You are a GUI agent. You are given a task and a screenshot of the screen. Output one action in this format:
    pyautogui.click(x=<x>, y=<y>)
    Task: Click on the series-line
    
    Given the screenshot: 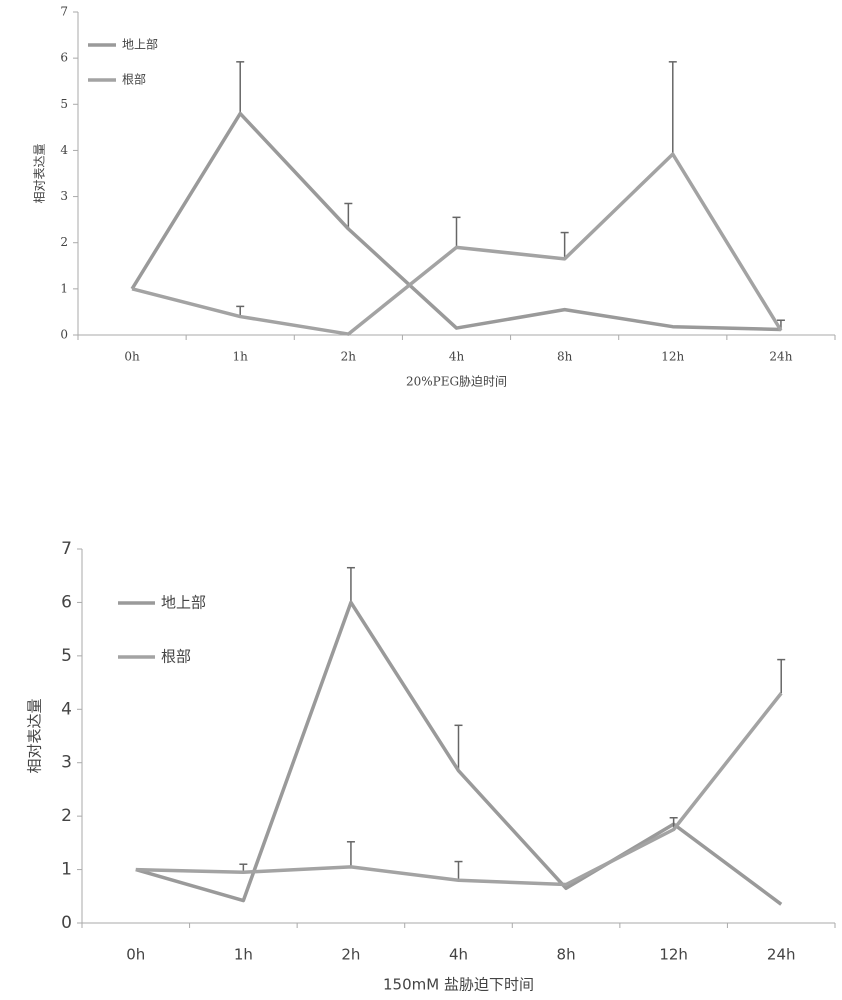 What is the action you would take?
    pyautogui.click(x=457, y=244)
    